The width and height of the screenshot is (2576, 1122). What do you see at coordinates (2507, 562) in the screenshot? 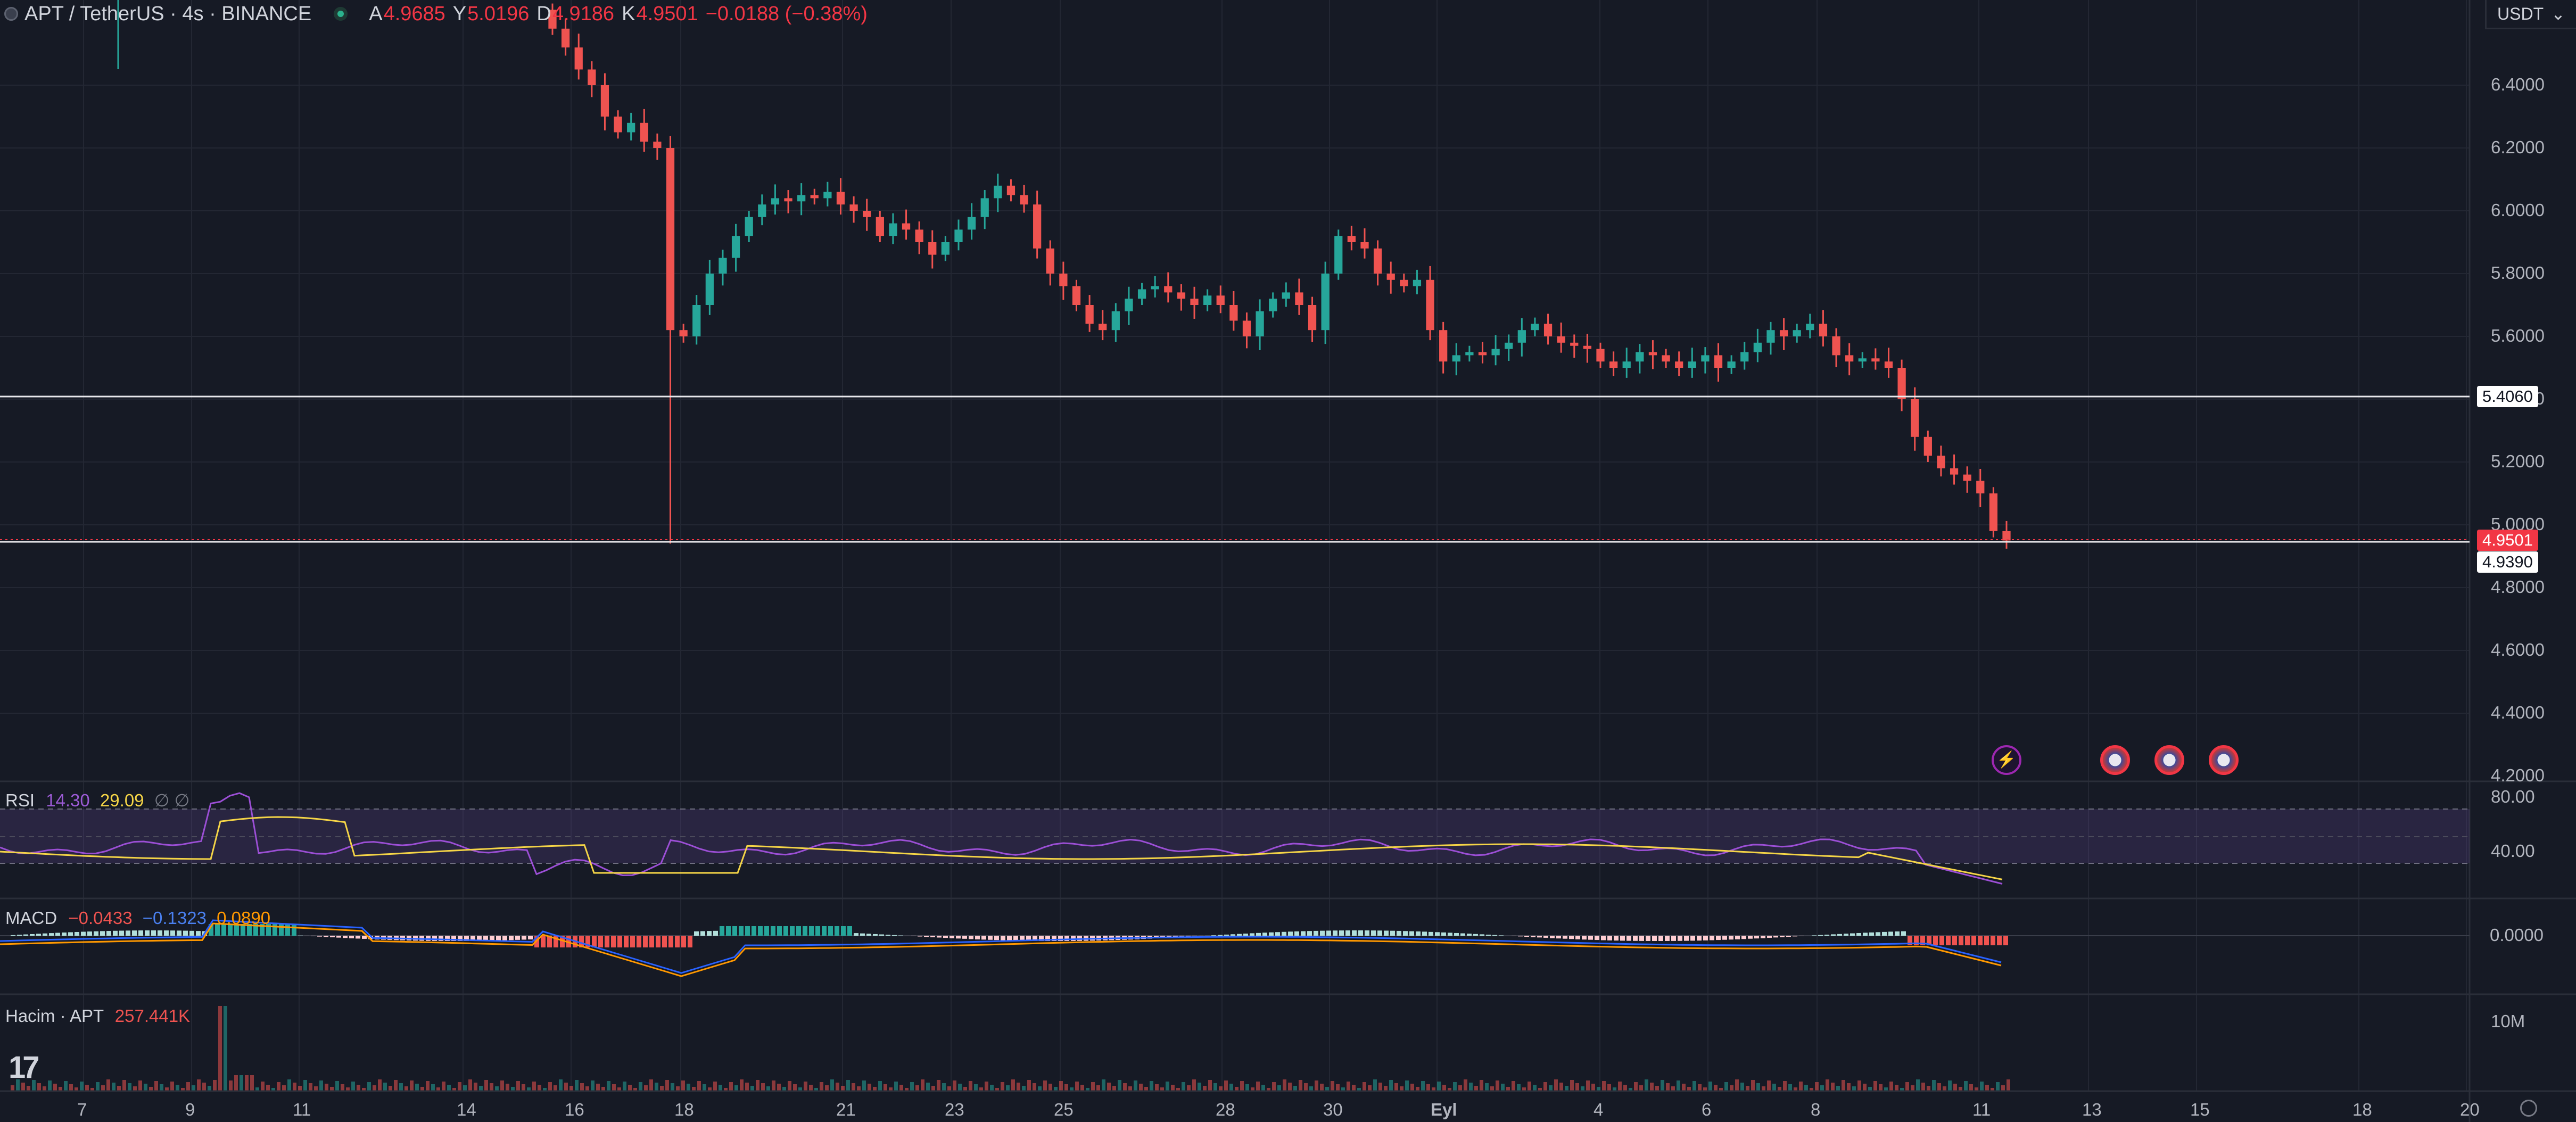
I see `price-tag-line2: 4.9390` at bounding box center [2507, 562].